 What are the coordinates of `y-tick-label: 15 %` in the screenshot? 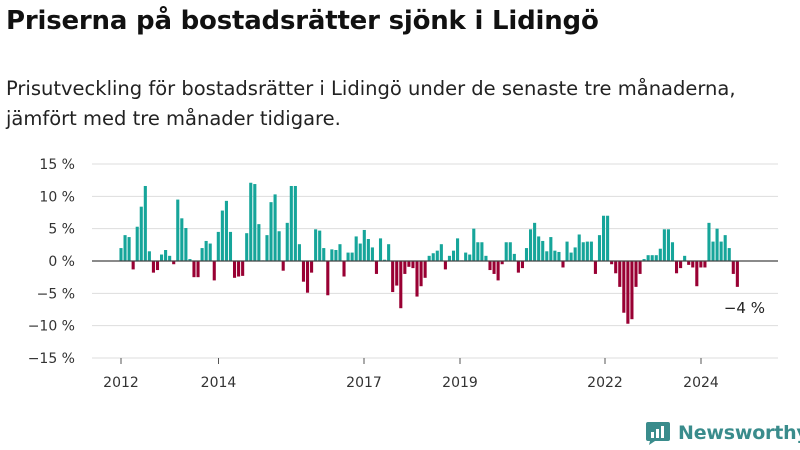 It's located at (57, 165).